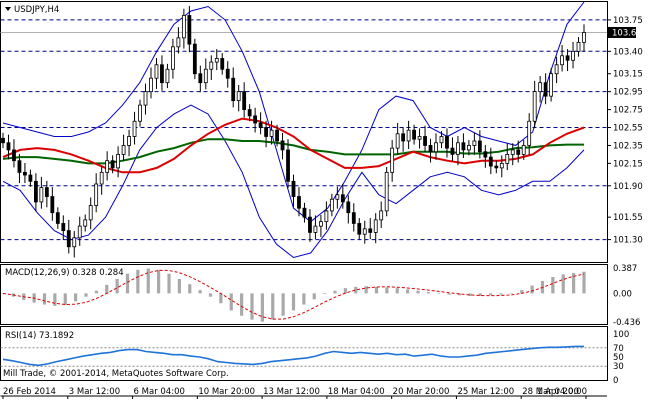 The height and width of the screenshot is (403, 650). Describe the element at coordinates (293, 294) in the screenshot. I see `macd-signal-line` at that location.